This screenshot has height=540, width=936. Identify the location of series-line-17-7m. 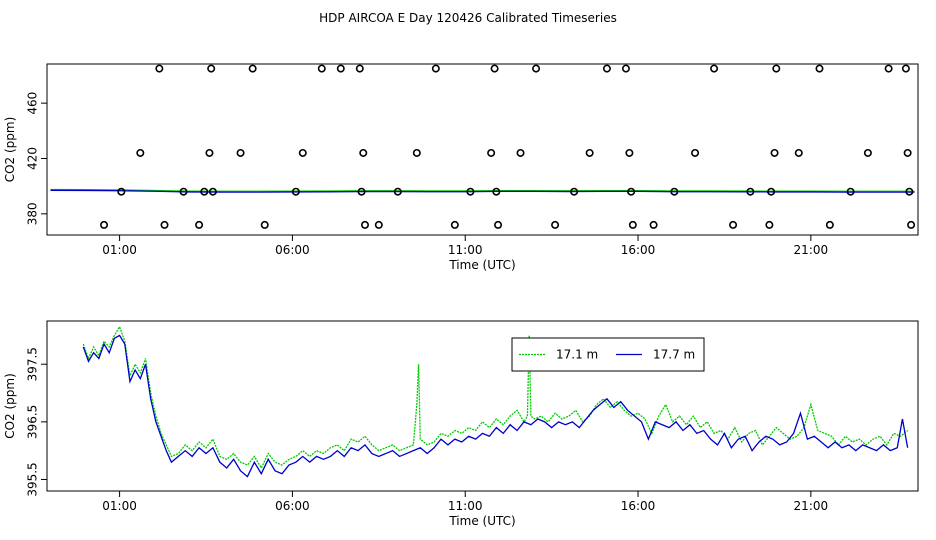
(482, 191).